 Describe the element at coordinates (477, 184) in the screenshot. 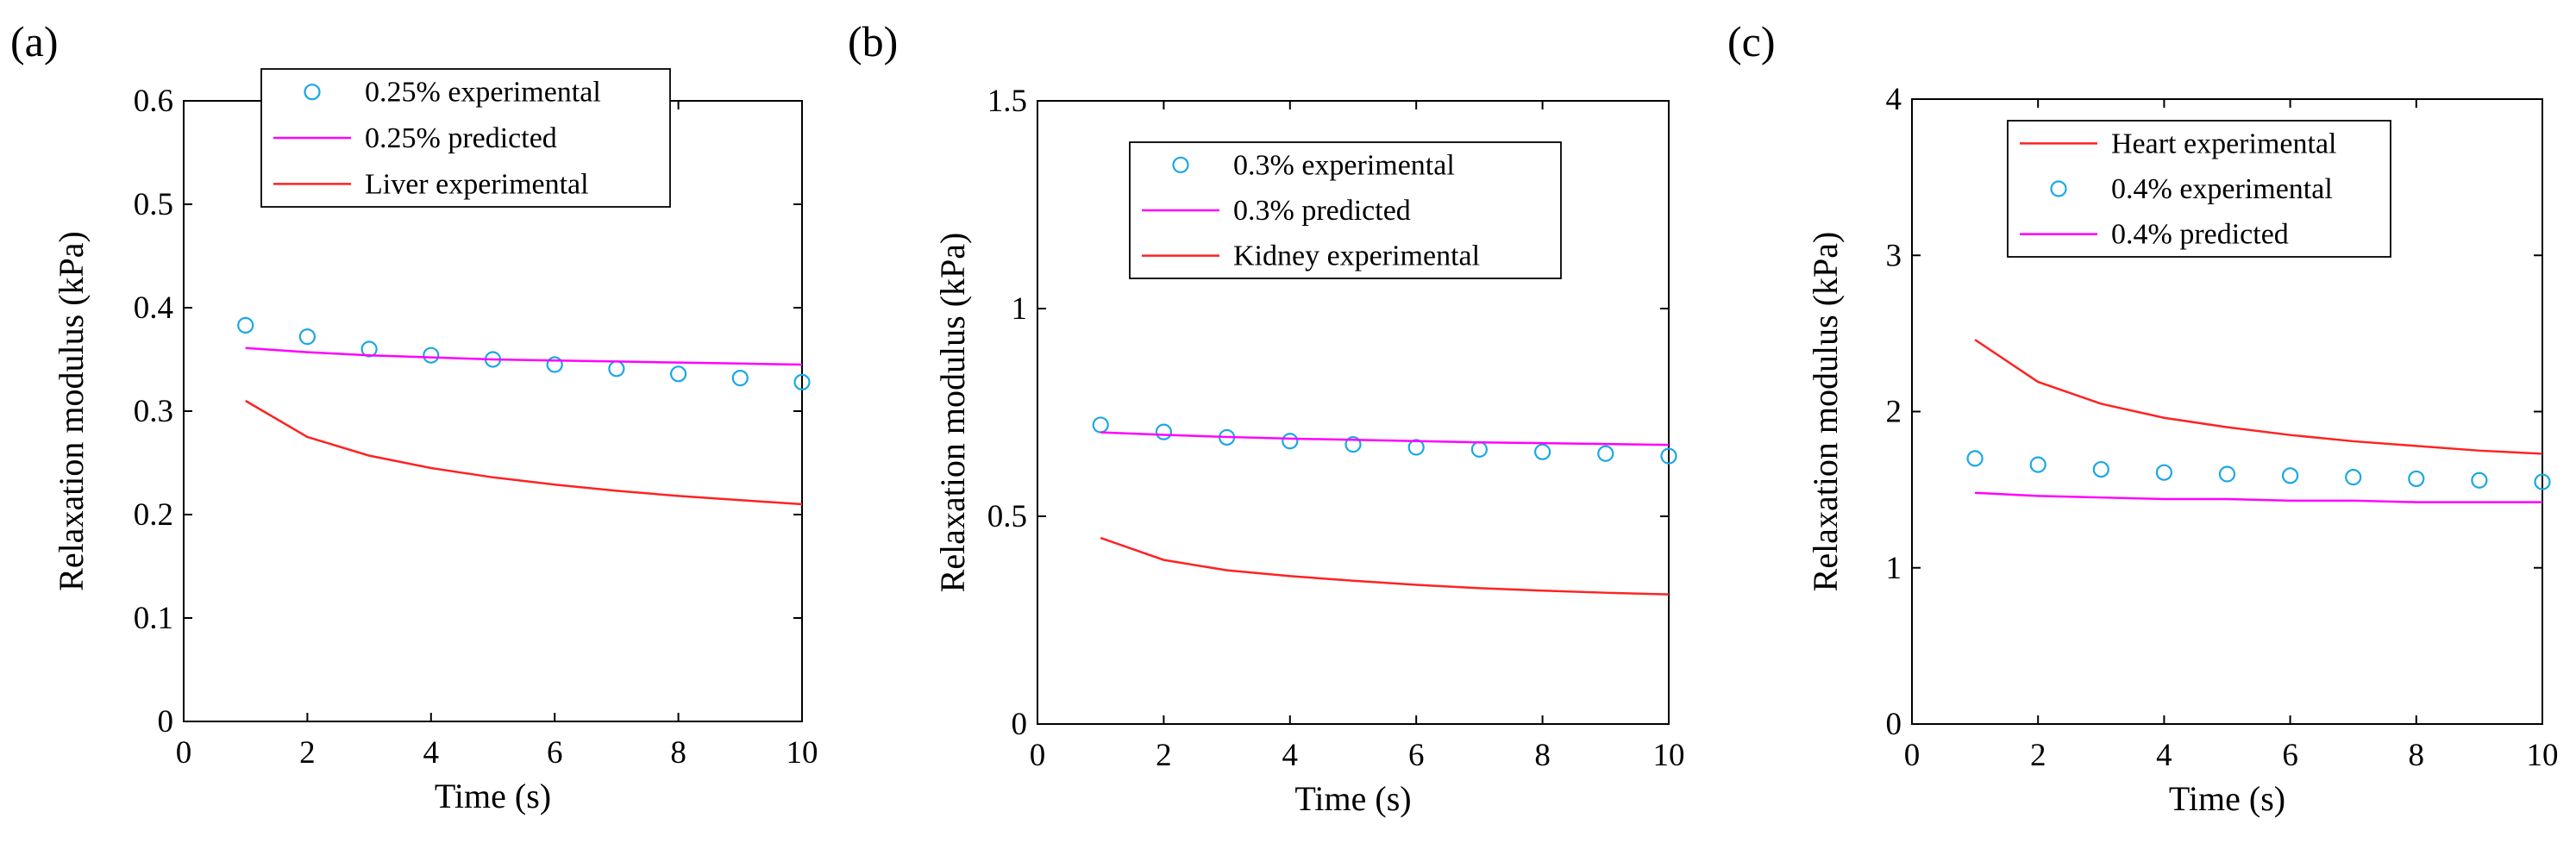

I see `legend-label: Liver experimental` at that location.